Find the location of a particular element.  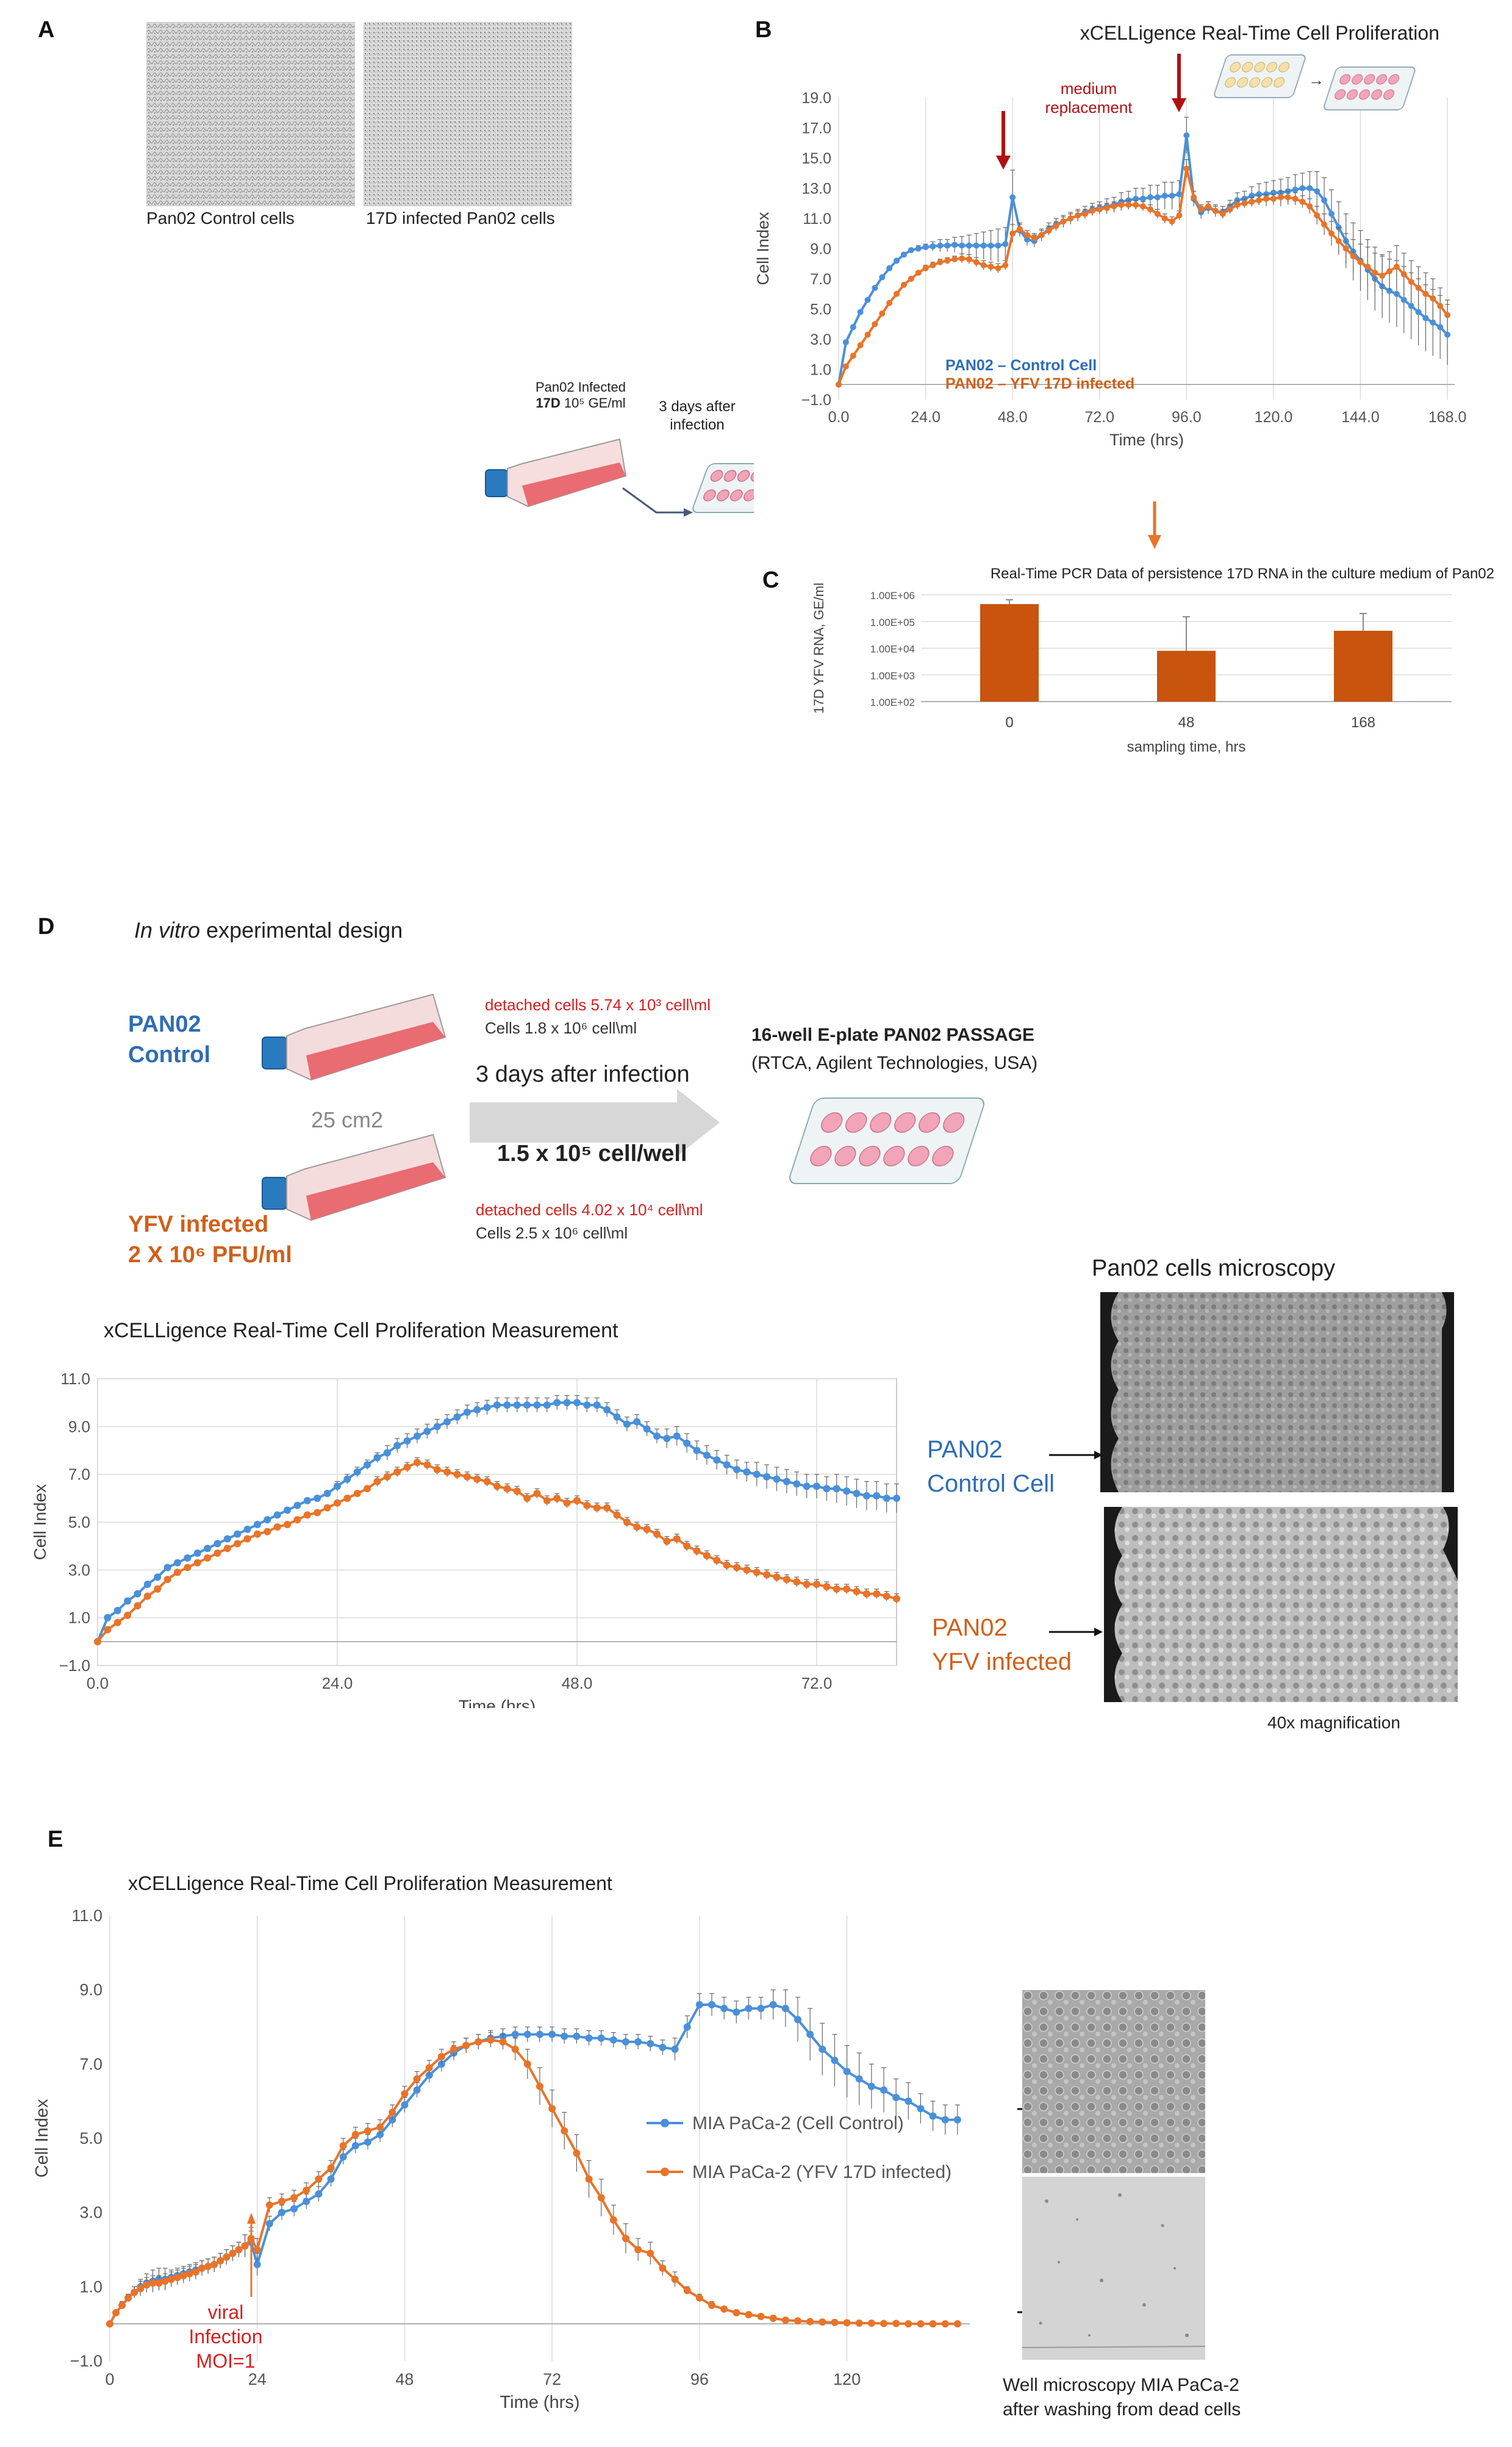

eplate-subtitle: (RTCA, Agilent Technologies, USA) is located at coordinates (894, 1063).